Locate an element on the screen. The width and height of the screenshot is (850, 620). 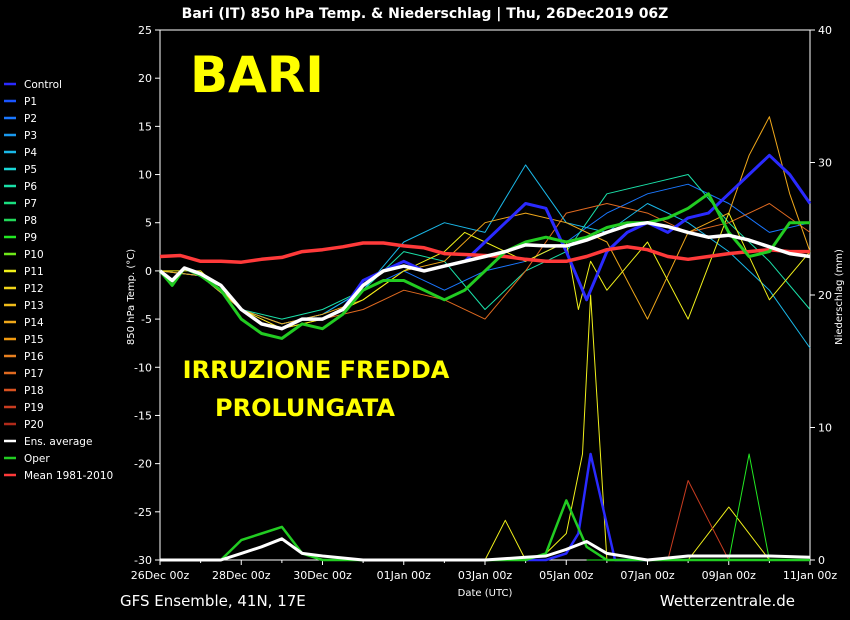
legend-label: P11 is located at coordinates (34, 272).